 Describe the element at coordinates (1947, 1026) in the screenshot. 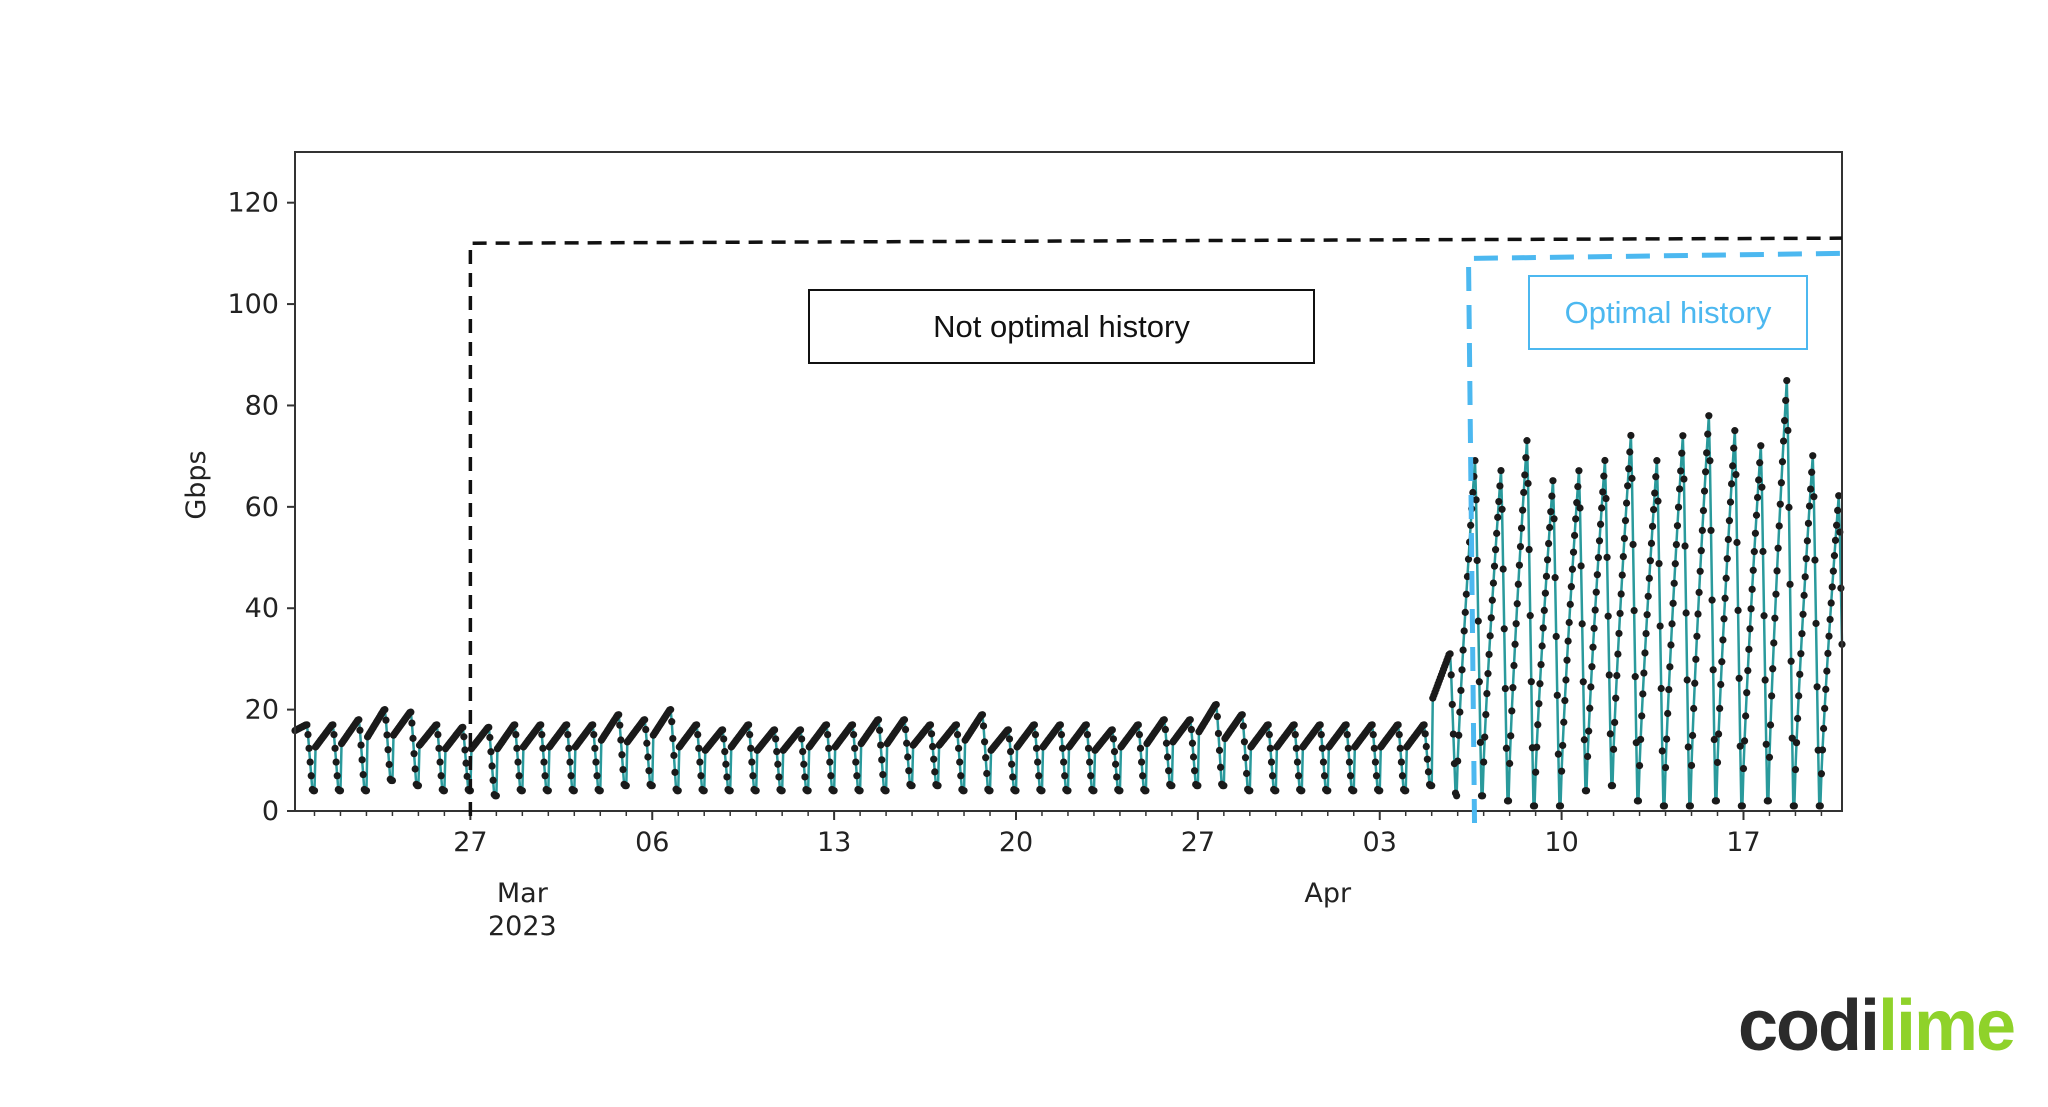

I see `logo-part-2: lime` at that location.